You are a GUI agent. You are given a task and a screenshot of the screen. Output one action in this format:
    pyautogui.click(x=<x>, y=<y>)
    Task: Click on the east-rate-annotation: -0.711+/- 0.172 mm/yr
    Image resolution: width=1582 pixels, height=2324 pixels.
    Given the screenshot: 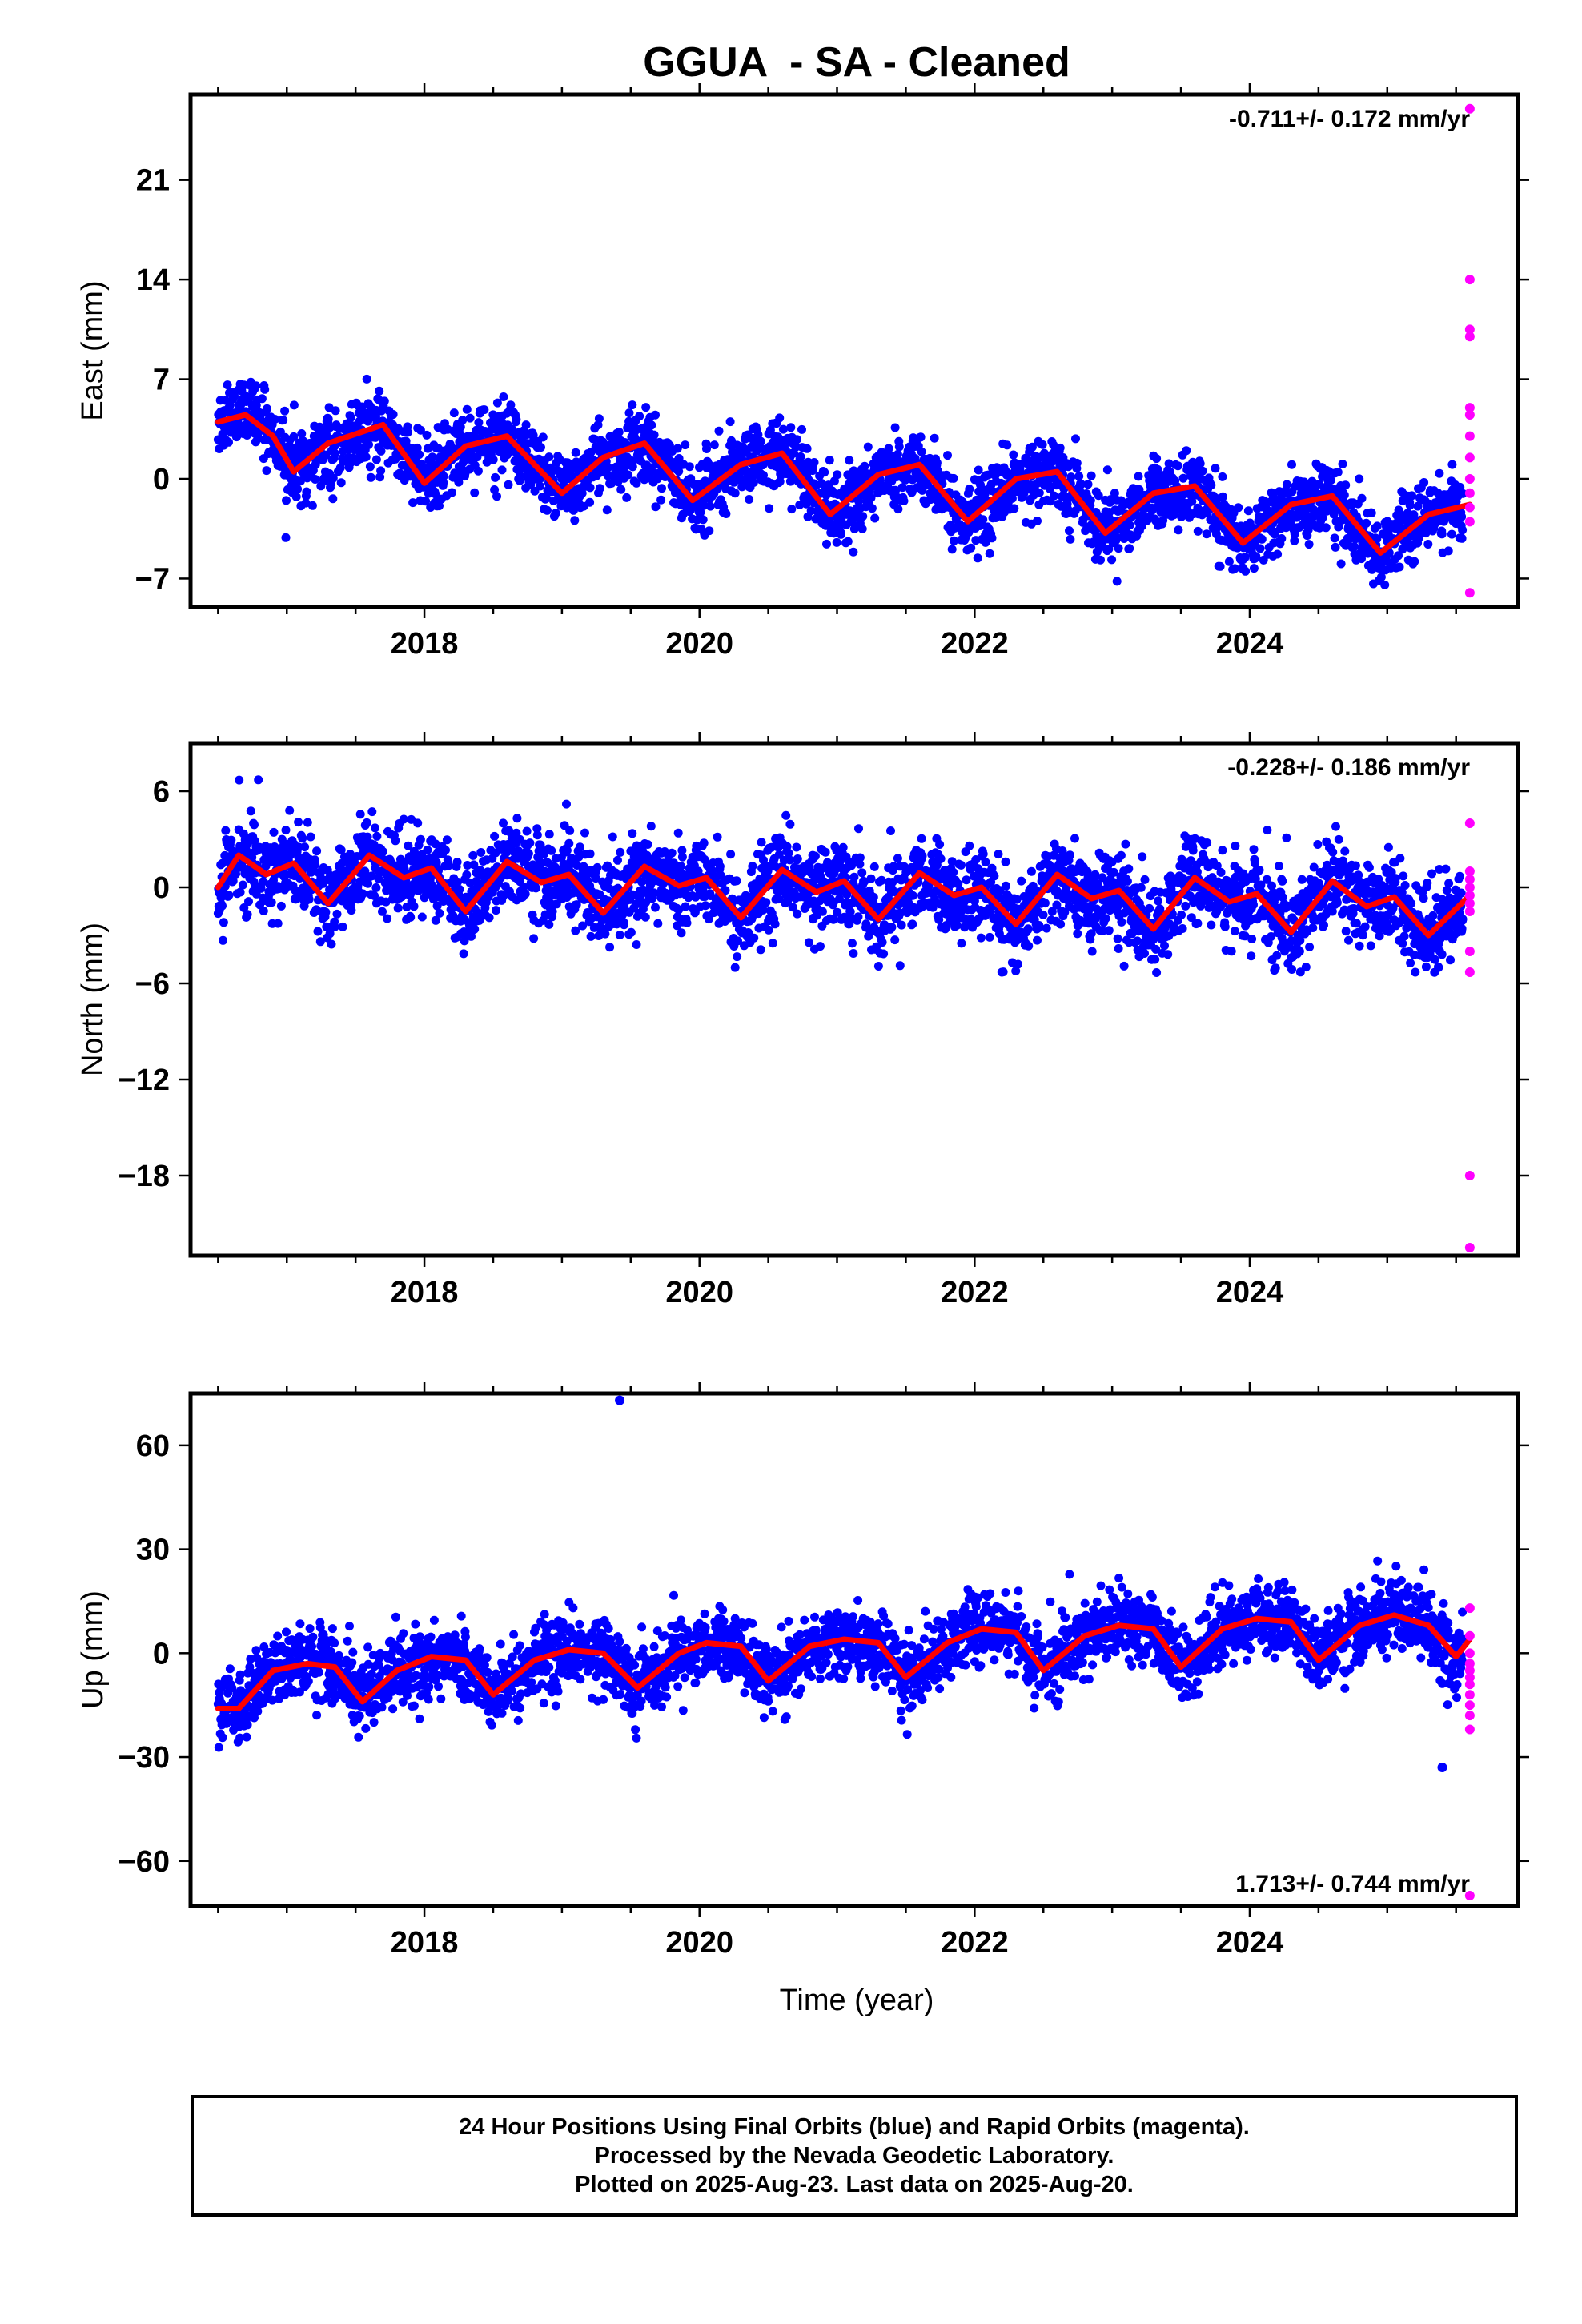 What is the action you would take?
    pyautogui.click(x=1350, y=119)
    